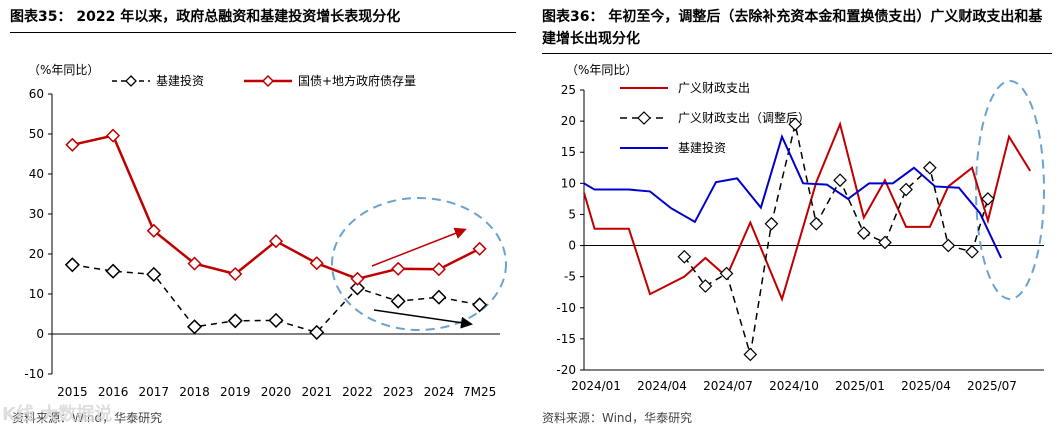  What do you see at coordinates (744, 117) in the screenshot?
I see `legend-label-fiscal-adj: 广义财政支出（调整后）` at bounding box center [744, 117].